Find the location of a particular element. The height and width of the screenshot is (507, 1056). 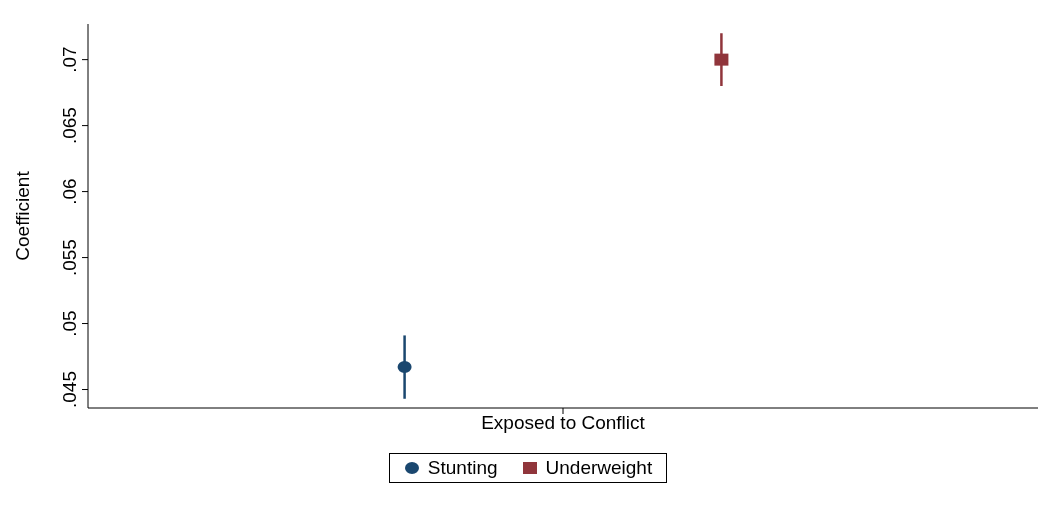

x-tick-label: Exposed to Conflict is located at coordinates (563, 423).